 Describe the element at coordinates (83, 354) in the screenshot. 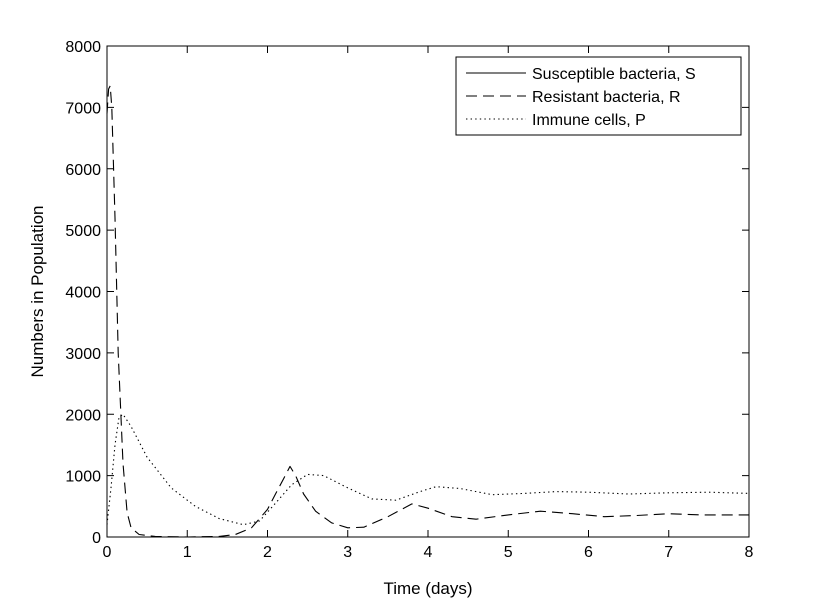

I see `y-tick-label: 3000` at that location.